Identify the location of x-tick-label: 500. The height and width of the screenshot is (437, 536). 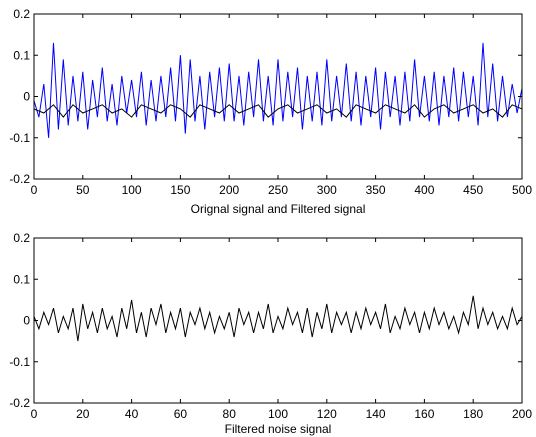
(522, 190).